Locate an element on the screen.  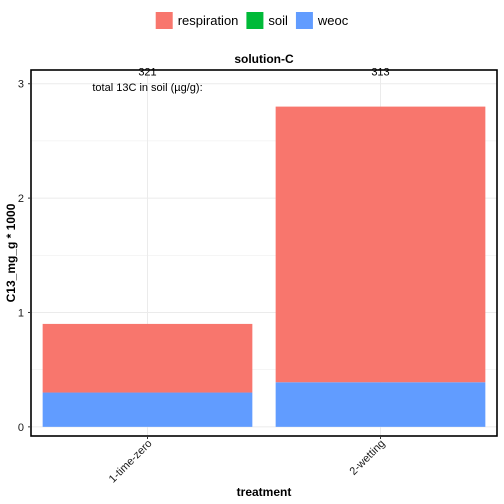
annotation-total-2-wetting: 313 is located at coordinates (380, 73).